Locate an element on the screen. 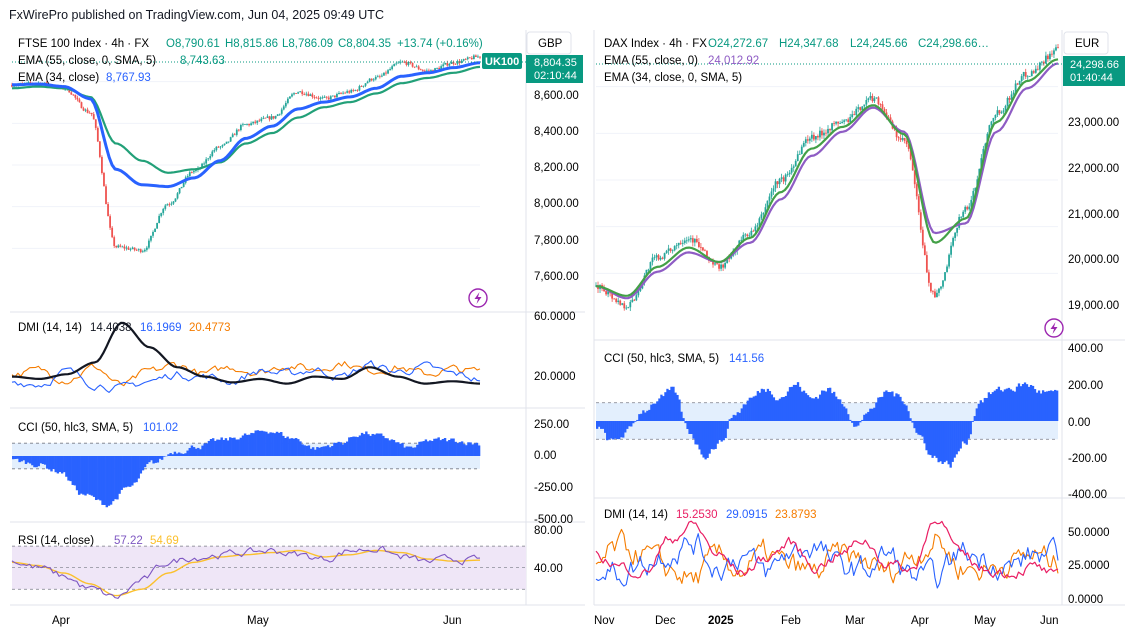  rsi-ma-line is located at coordinates (245, 573).